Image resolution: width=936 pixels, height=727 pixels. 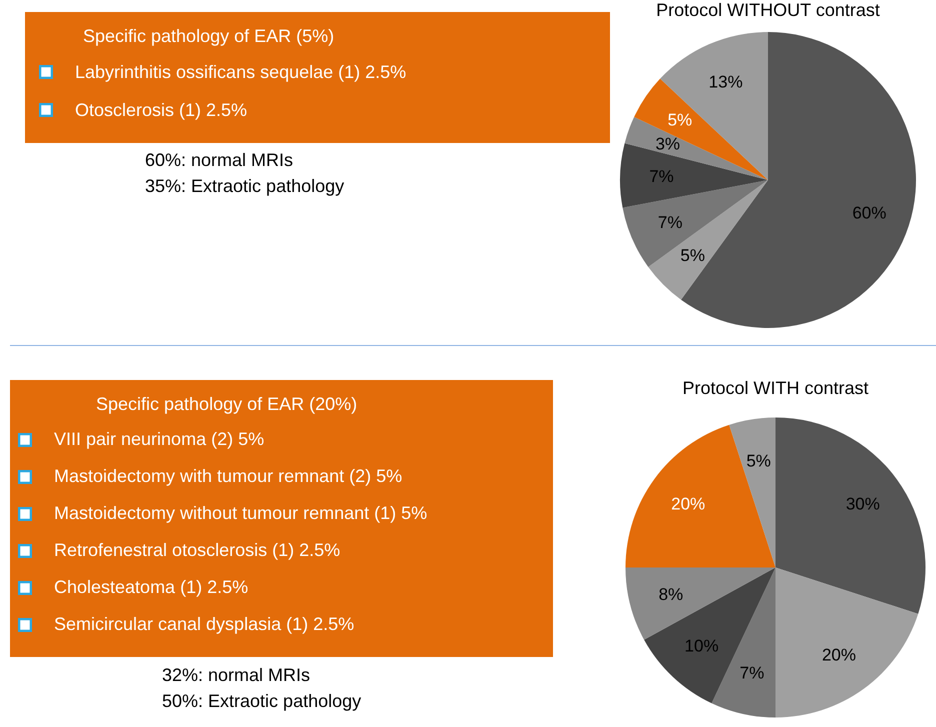 What do you see at coordinates (240, 72) in the screenshot?
I see `text: Labyrinthitis ossificans sequelae (1) 2.5%` at bounding box center [240, 72].